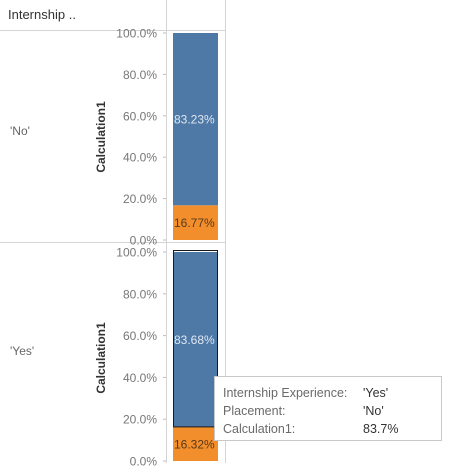 The width and height of the screenshot is (456, 469). I want to click on tooltip-key: Placement:, so click(254, 411).